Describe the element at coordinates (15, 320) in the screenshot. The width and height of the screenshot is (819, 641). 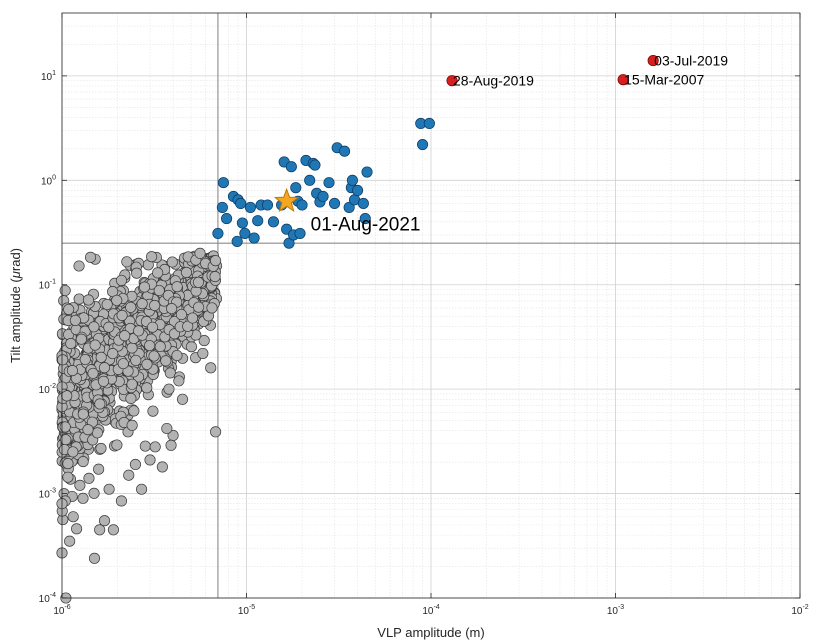
I see `y-axis-label-prefix: Tilt amplitude (` at that location.